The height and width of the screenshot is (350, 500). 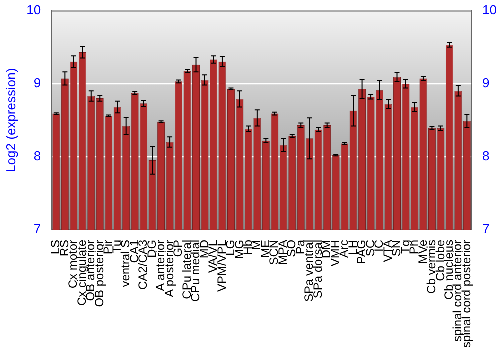 What do you see at coordinates (34, 10) in the screenshot?
I see `y-tick-label: 10` at bounding box center [34, 10].